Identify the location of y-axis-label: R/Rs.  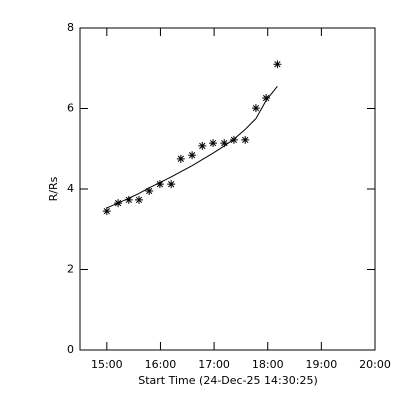
(53, 188).